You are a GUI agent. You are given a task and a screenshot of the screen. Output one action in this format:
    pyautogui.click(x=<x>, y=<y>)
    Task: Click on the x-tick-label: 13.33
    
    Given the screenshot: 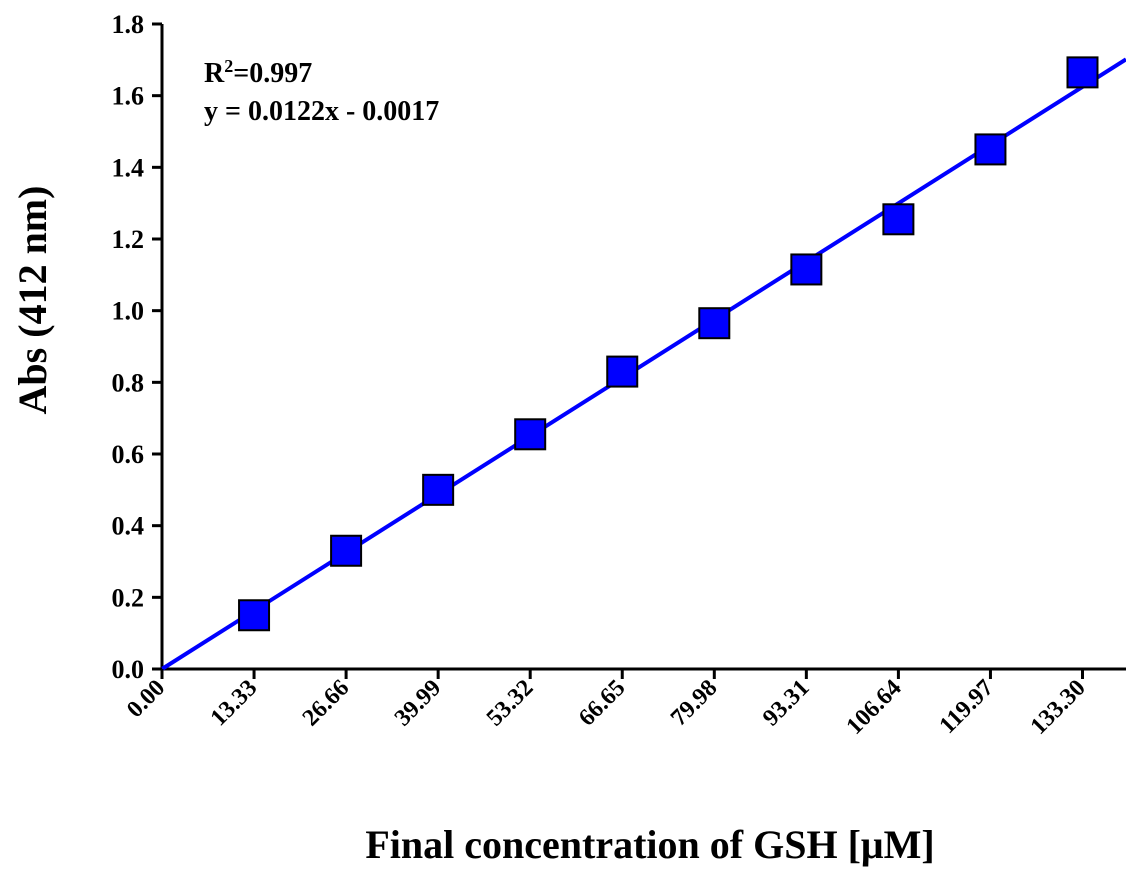 What is the action you would take?
    pyautogui.click(x=234, y=703)
    